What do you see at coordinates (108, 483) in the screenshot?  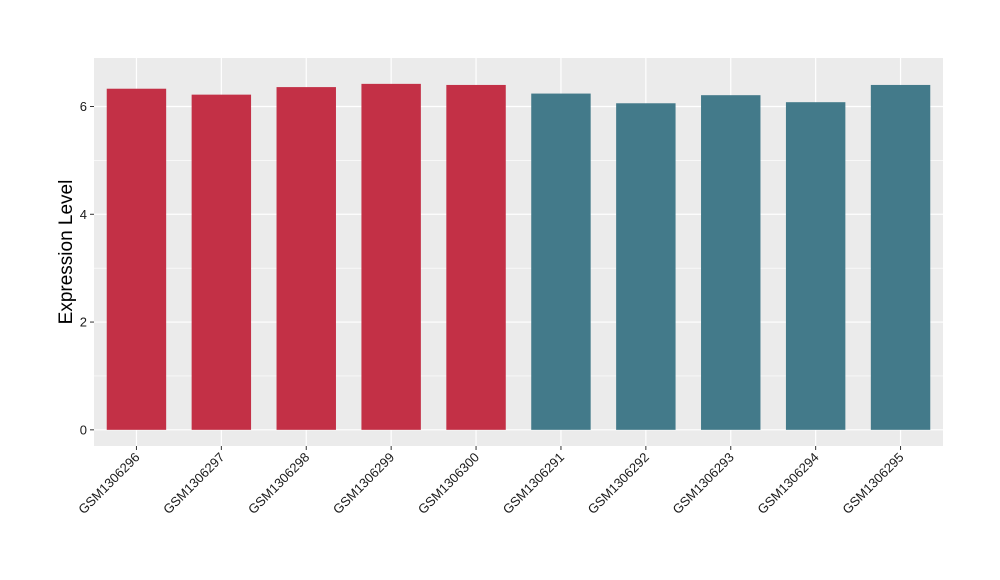 I see `x-tick-label: GSM1306296` at bounding box center [108, 483].